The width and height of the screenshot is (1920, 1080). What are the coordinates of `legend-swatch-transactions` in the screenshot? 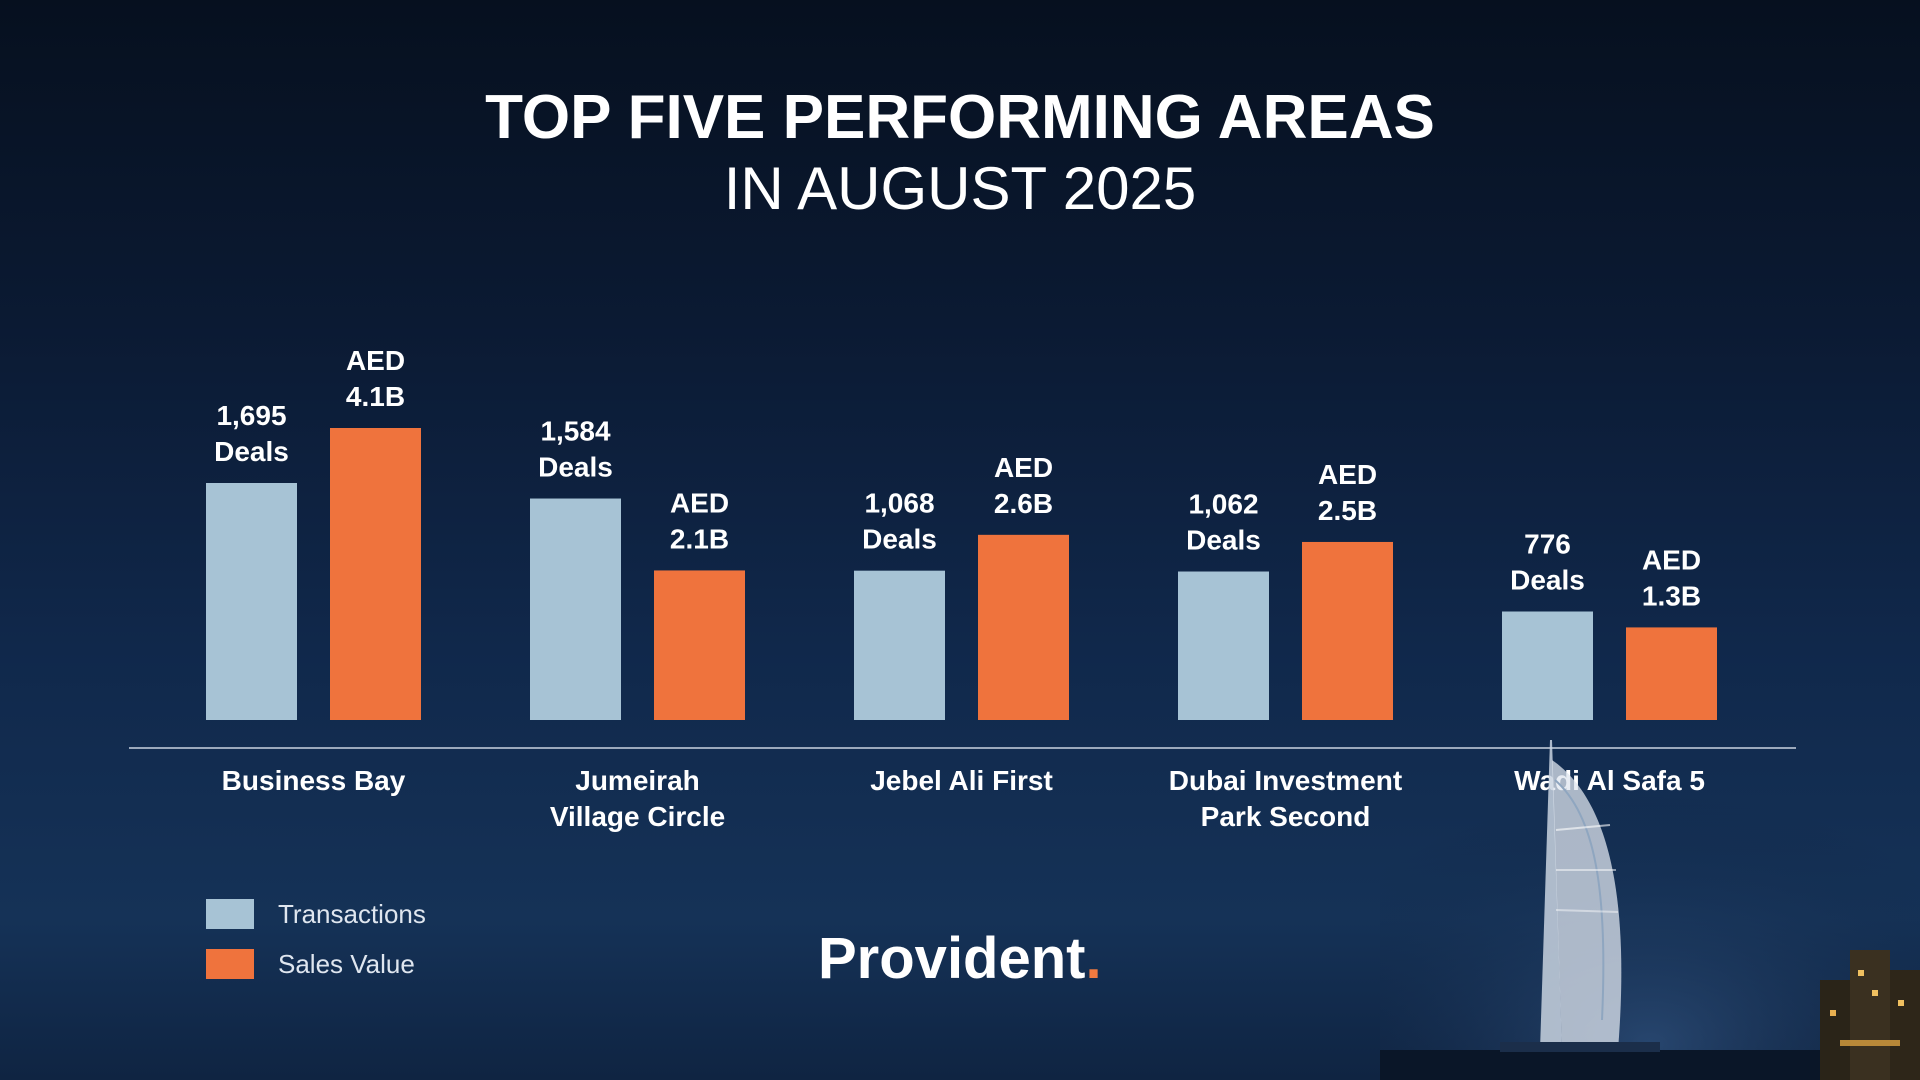 It's located at (230, 914).